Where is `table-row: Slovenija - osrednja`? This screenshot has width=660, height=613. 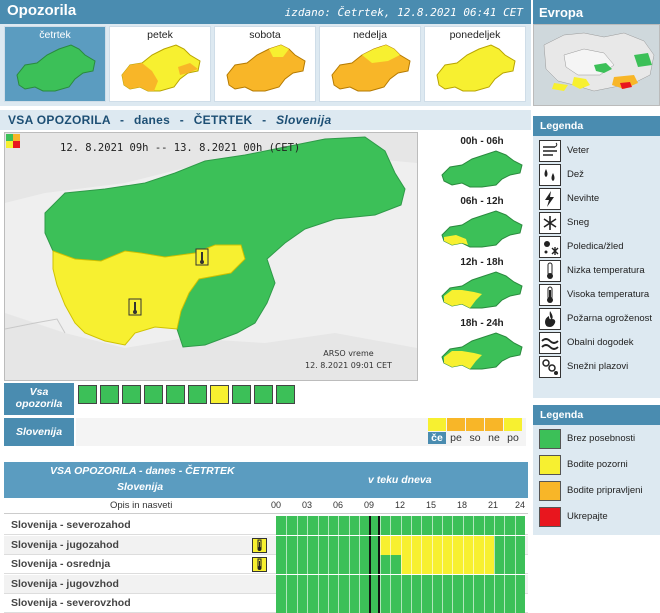 table-row: Slovenija - osrednja is located at coordinates (266, 564).